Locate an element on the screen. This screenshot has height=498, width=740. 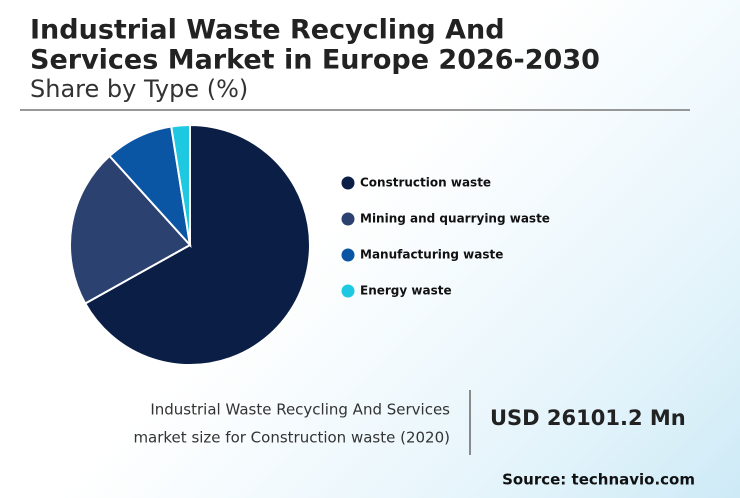
chart-title: Services Market in Europe 2026-2030 is located at coordinates (315, 60).